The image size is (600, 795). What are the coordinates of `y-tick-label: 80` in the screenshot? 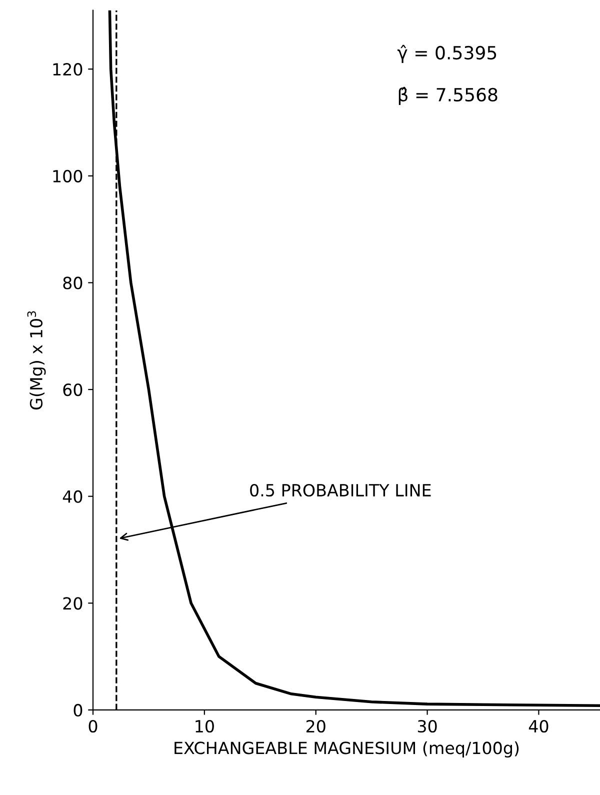 It's located at (72, 283).